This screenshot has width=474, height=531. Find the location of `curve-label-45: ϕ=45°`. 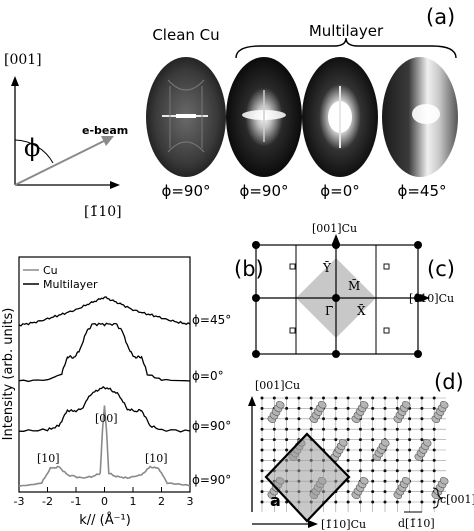

curve-label-45: ϕ=45° is located at coordinates (211, 320).